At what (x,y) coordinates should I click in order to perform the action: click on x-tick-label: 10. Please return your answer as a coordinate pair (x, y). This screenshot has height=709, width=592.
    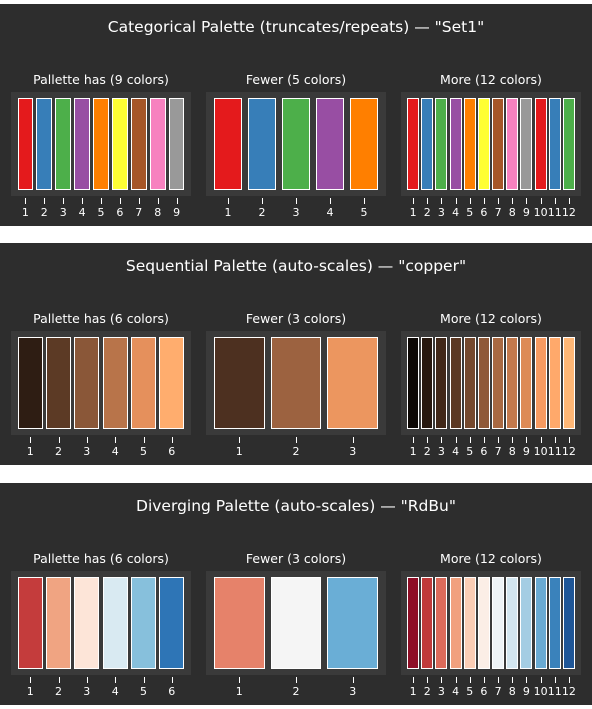
    Looking at the image, I should click on (540, 451).